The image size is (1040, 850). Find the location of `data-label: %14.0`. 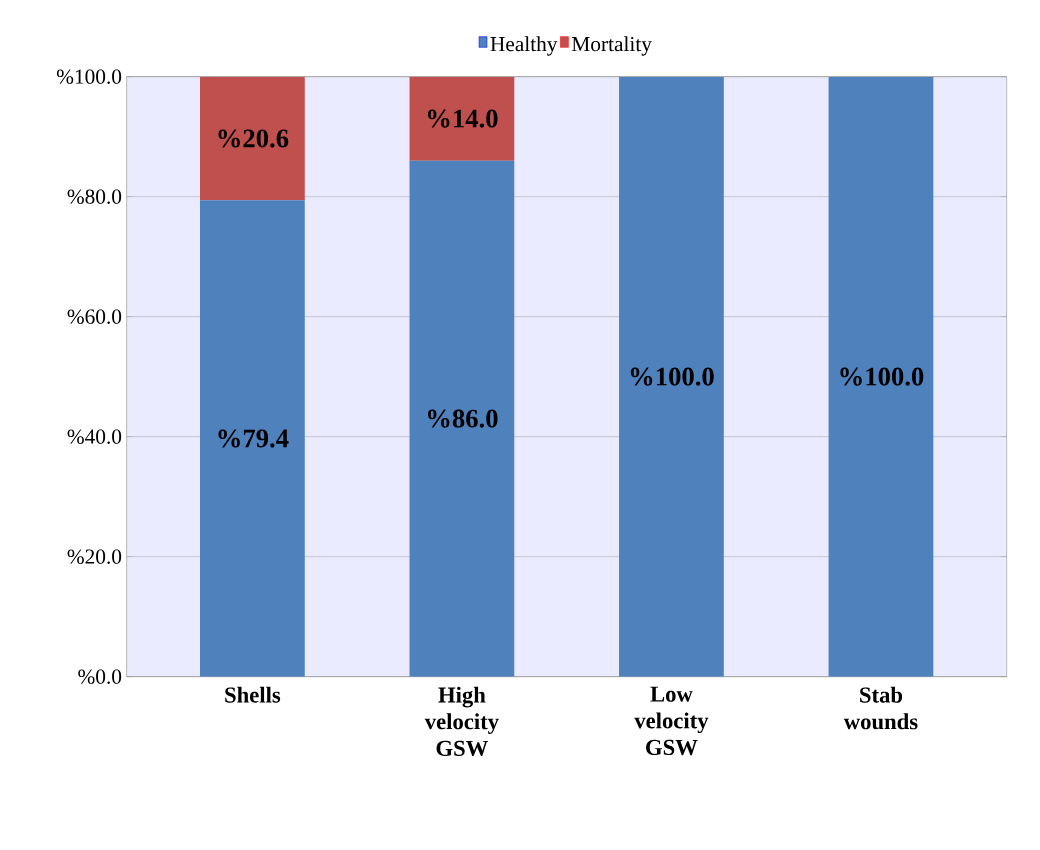

data-label: %14.0 is located at coordinates (462, 118).